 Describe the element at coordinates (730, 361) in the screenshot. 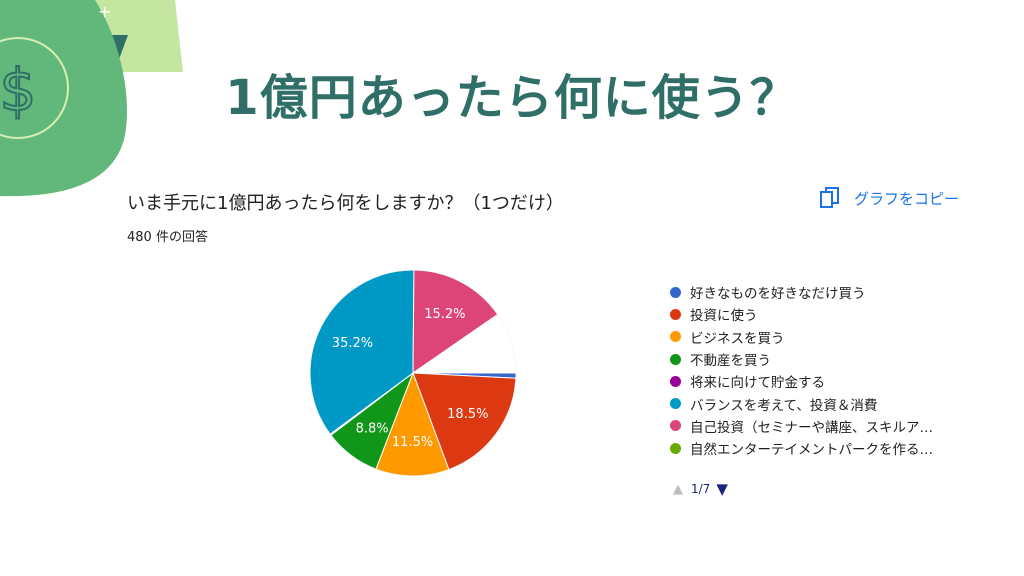

I see `legend-label: 不動産を買う` at that location.